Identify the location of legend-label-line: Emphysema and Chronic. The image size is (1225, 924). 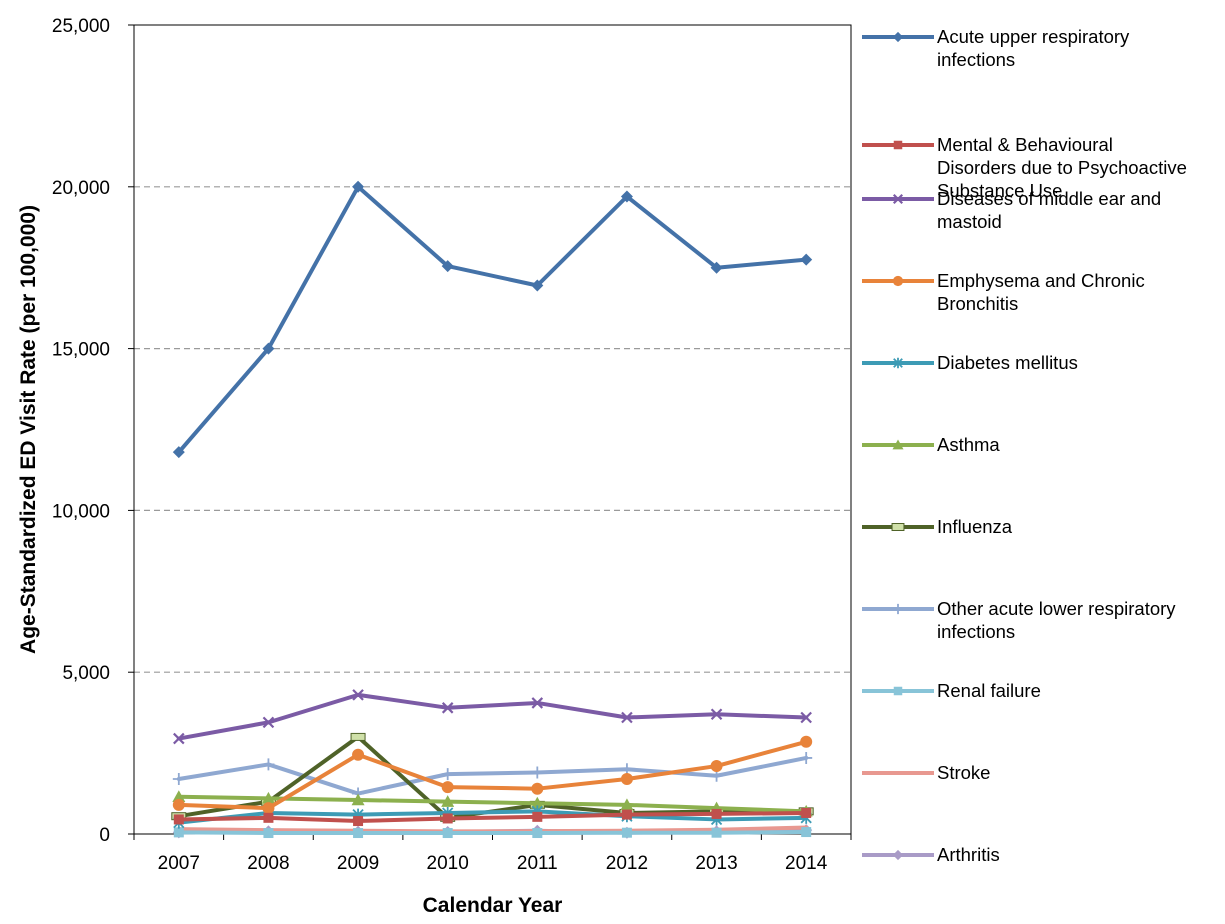
(1041, 280).